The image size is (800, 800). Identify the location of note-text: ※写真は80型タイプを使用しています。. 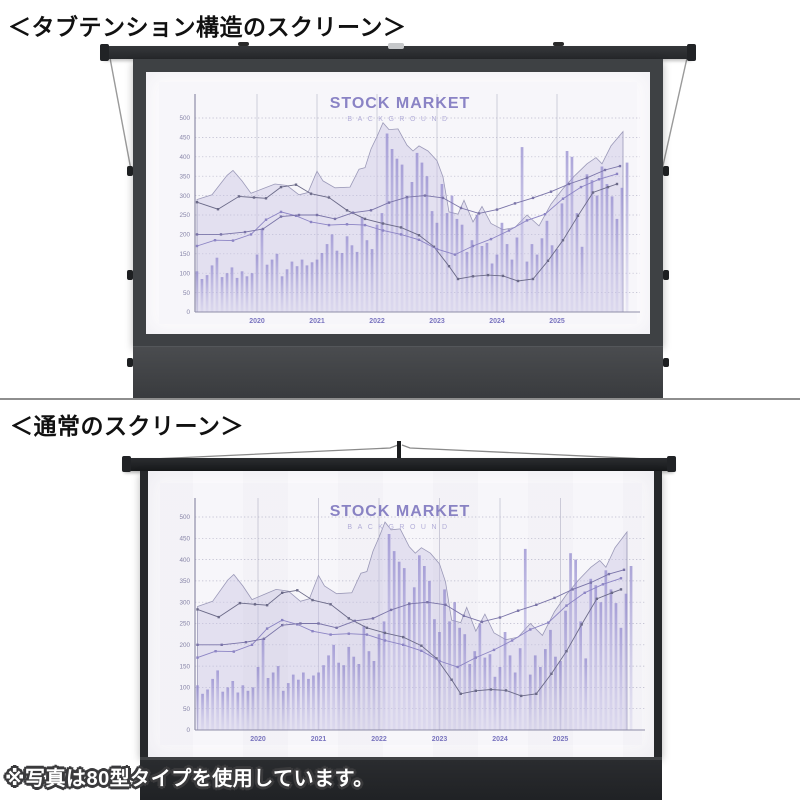
(189, 779).